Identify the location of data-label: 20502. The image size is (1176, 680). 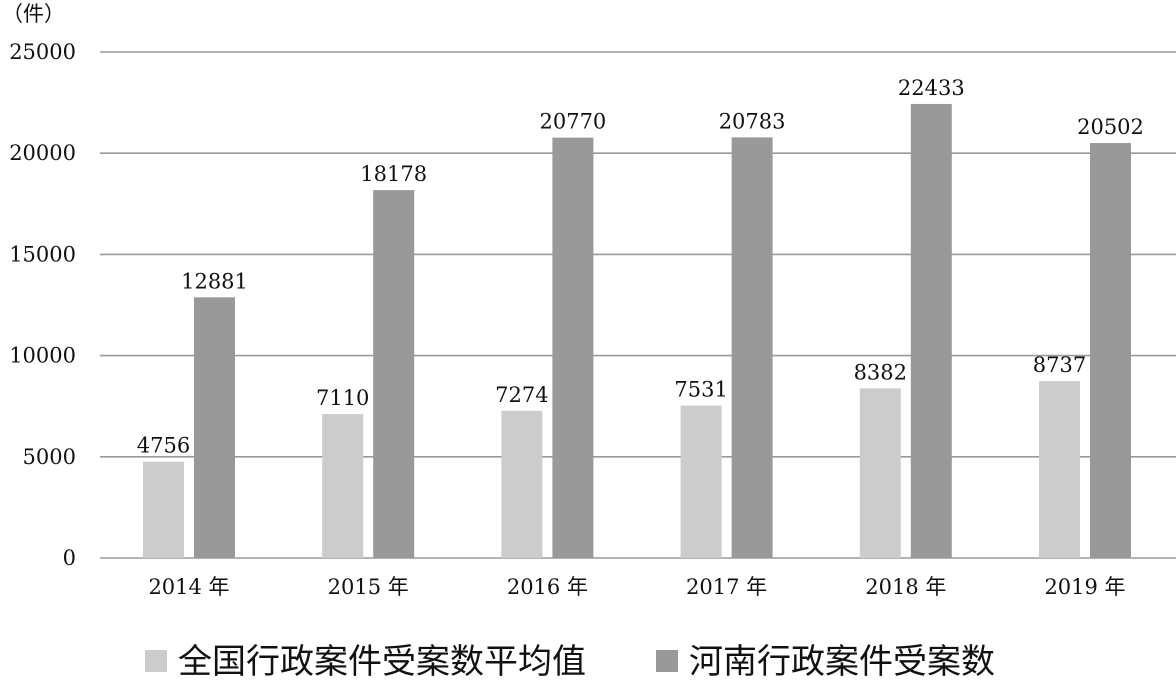
(1110, 127).